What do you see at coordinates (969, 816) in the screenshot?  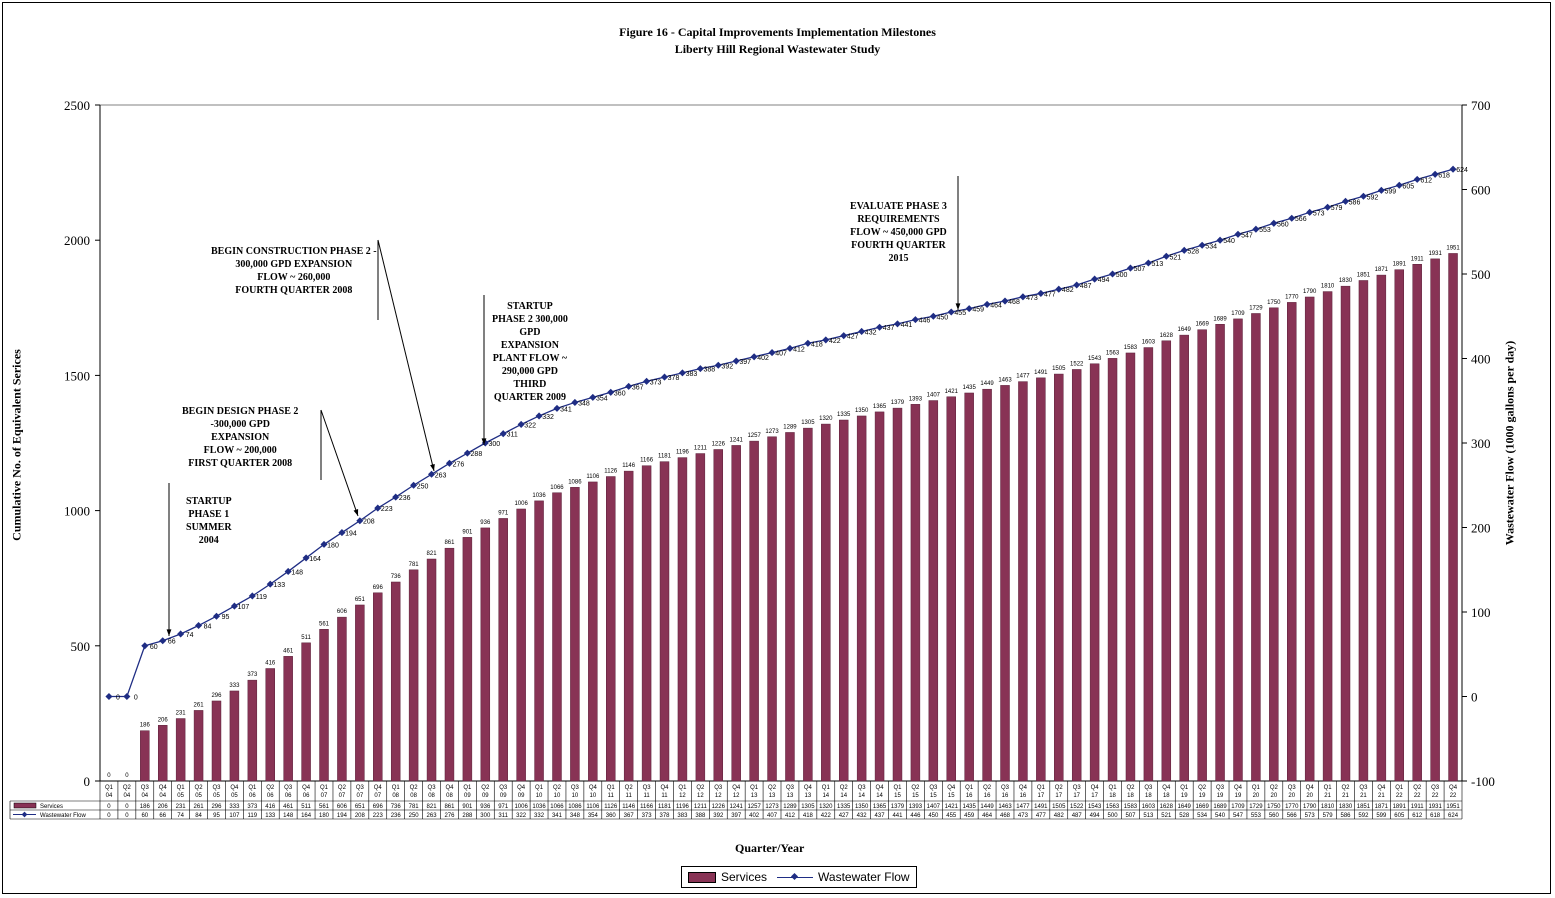 I see `table-cell-wastewater-flow: 459` at bounding box center [969, 816].